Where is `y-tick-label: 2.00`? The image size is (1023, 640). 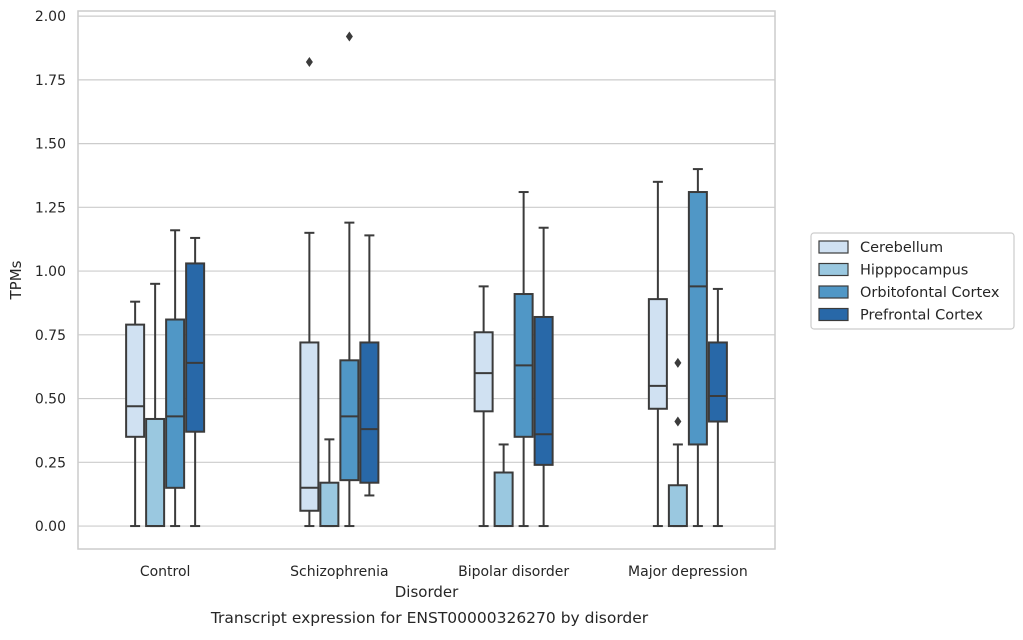 y-tick-label: 2.00 is located at coordinates (50, 17).